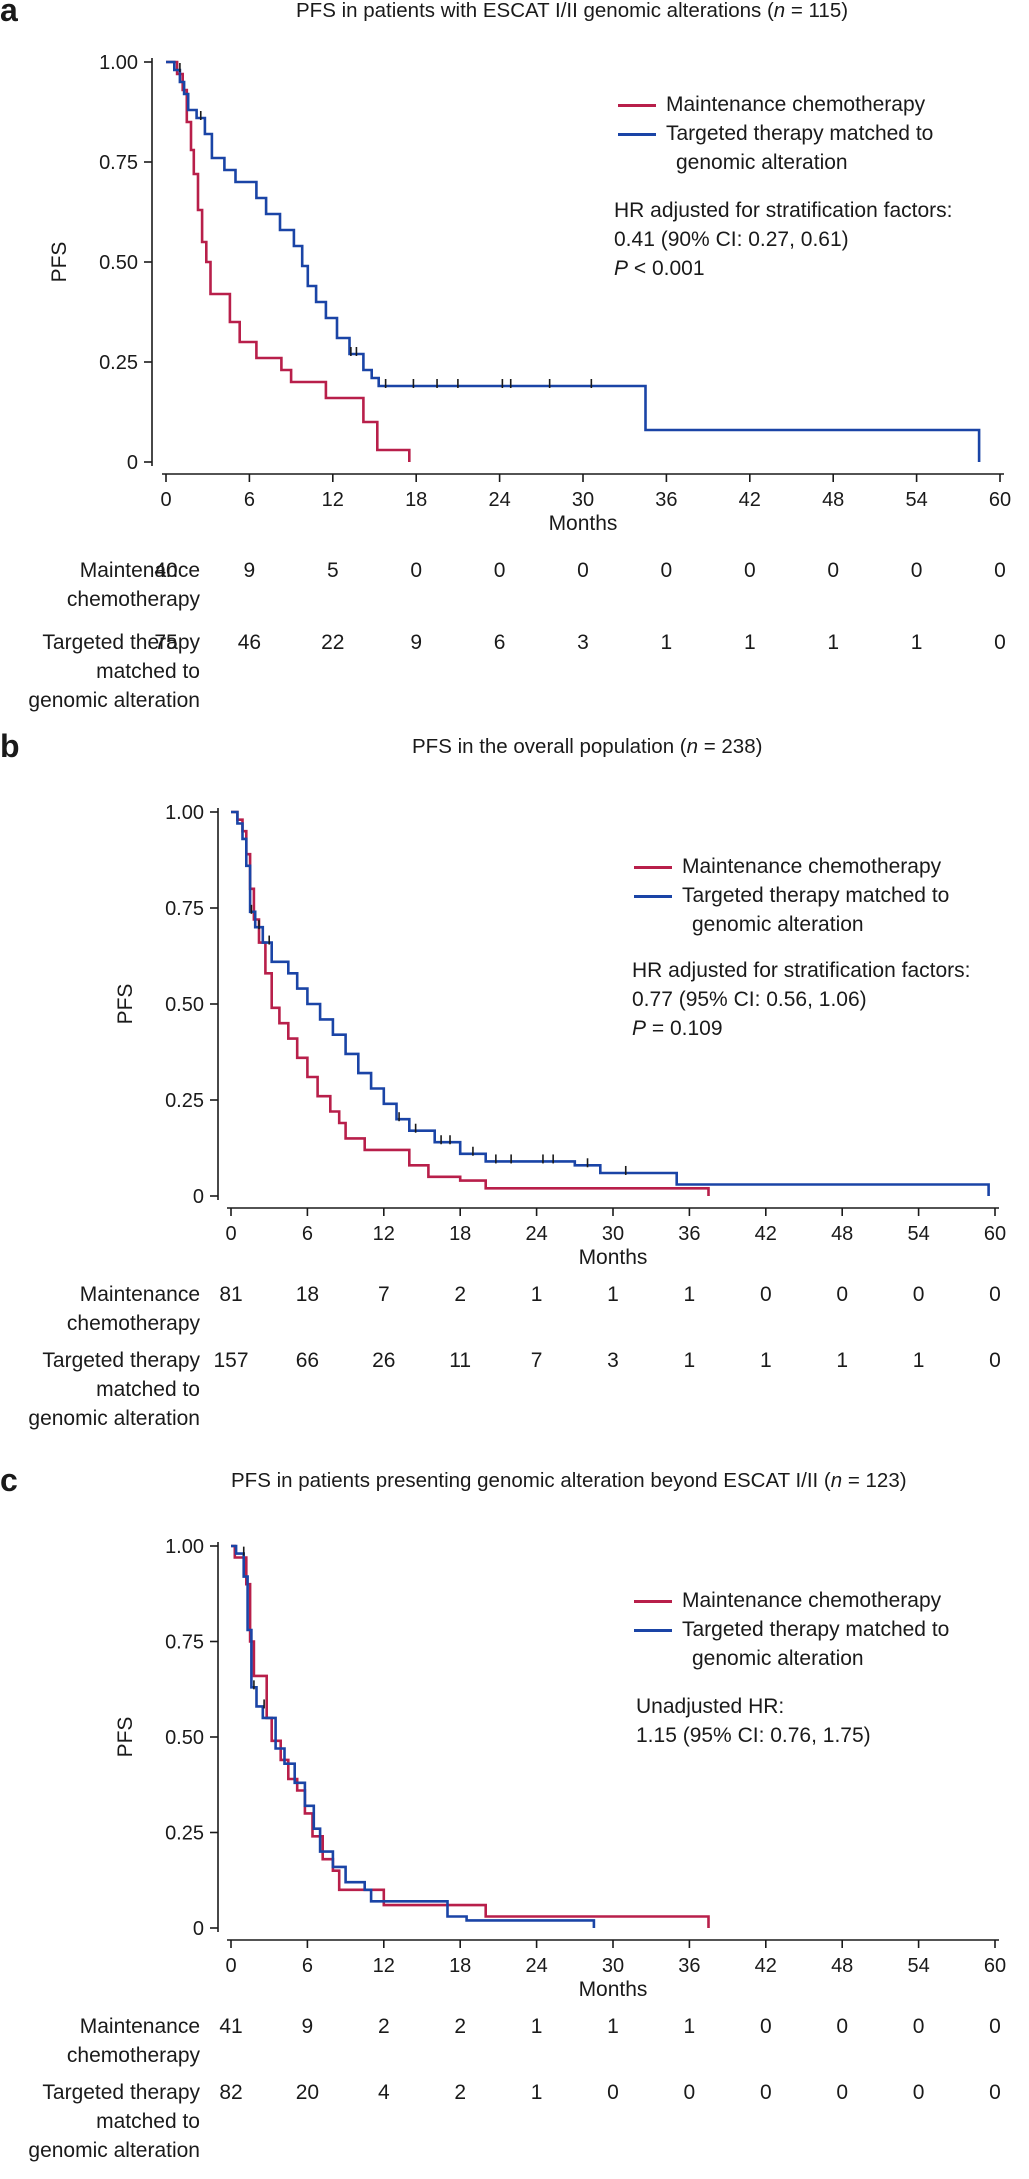 The image size is (1029, 2179). I want to click on x-tick-label: 12, so click(384, 1966).